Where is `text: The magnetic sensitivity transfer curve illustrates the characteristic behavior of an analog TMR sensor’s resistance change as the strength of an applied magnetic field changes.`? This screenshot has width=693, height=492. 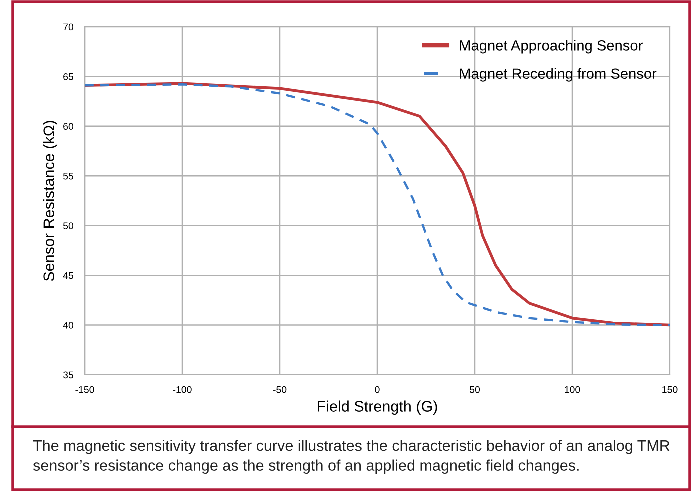 text: The magnetic sensitivity transfer curve illustrates the characteristic behavior of an analog TMR sensor’s resistance change as the strength of an applied magnetic field changes. is located at coordinates (351, 457).